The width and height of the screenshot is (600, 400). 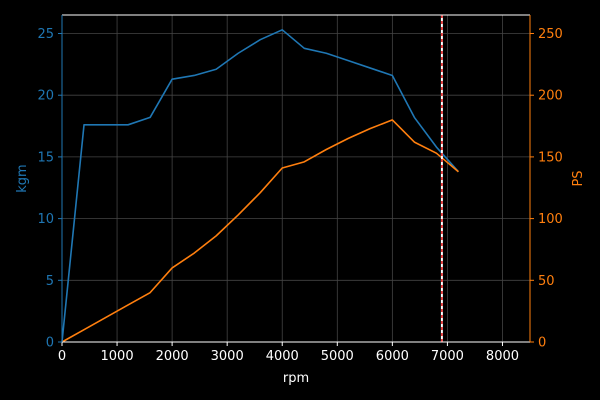 What do you see at coordinates (550, 219) in the screenshot?
I see `y-right-tick-label: 100` at bounding box center [550, 219].